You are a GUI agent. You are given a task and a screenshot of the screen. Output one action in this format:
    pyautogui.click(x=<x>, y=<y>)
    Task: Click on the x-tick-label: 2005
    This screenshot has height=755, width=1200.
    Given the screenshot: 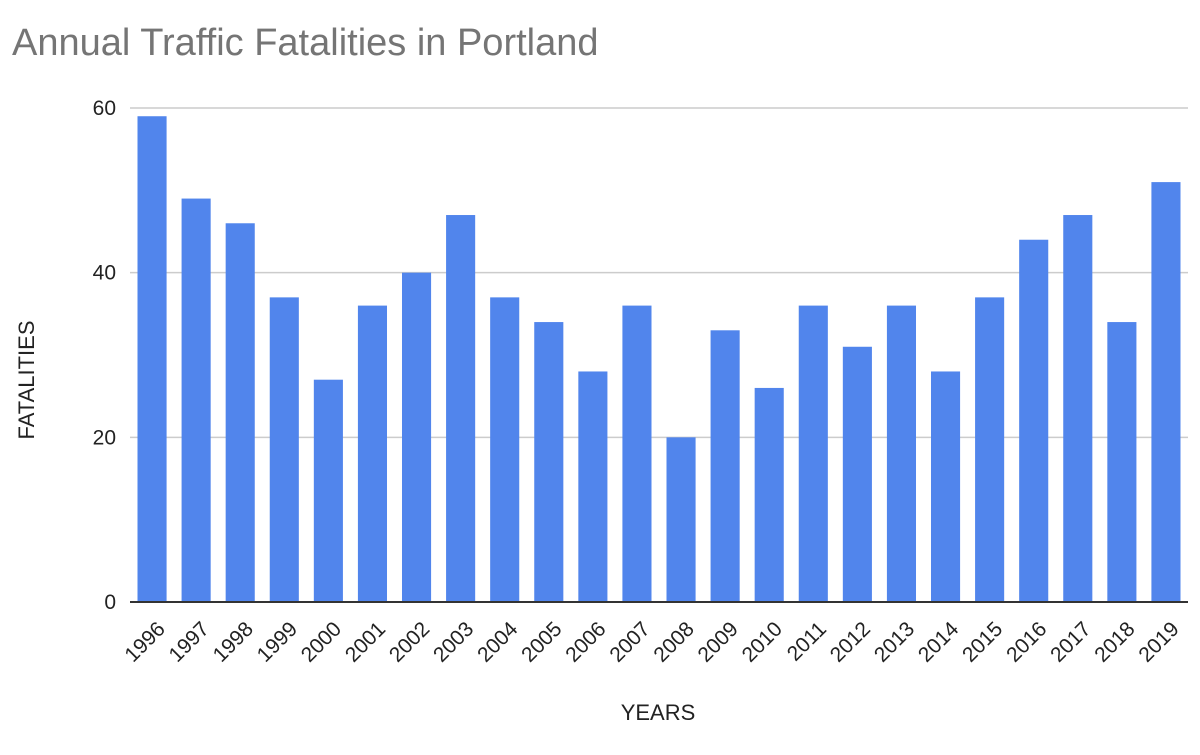 What is the action you would take?
    pyautogui.click(x=541, y=641)
    